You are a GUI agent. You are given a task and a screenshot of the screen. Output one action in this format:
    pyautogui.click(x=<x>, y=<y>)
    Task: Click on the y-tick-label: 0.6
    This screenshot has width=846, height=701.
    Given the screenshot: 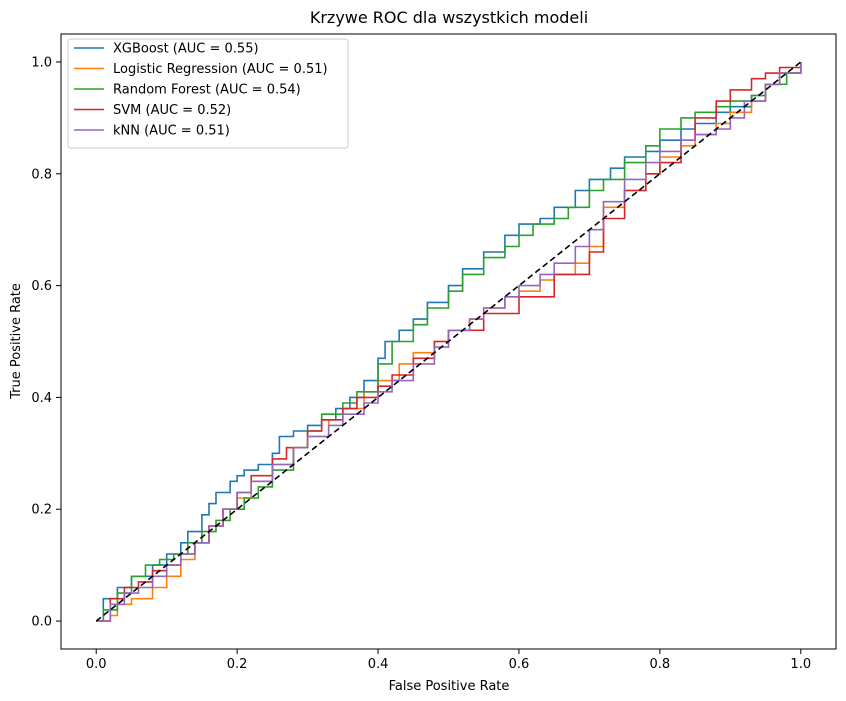 What is the action you would take?
    pyautogui.click(x=41, y=286)
    